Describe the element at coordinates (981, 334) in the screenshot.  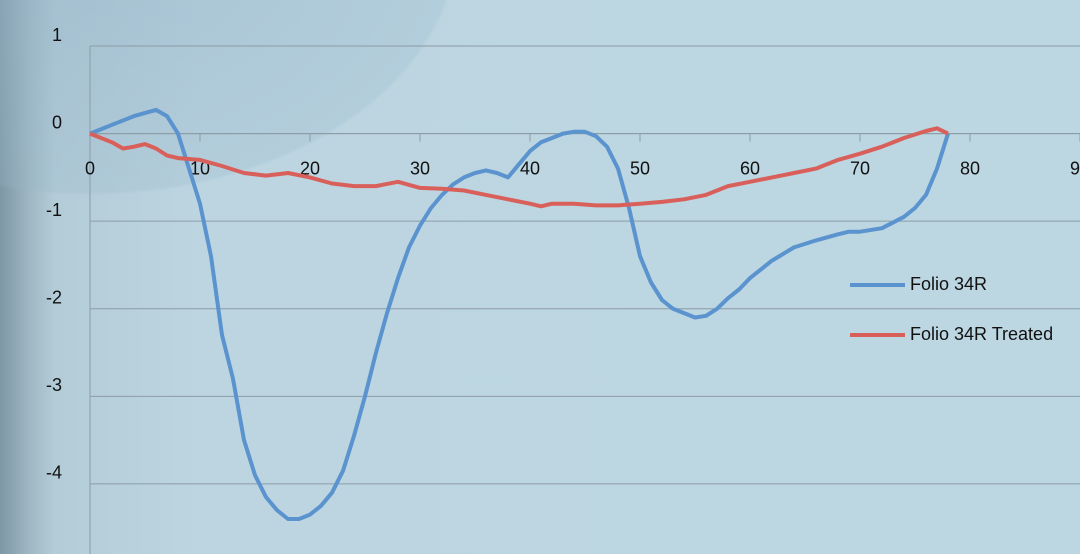
I see `legend-label: Folio 34R Treated` at that location.